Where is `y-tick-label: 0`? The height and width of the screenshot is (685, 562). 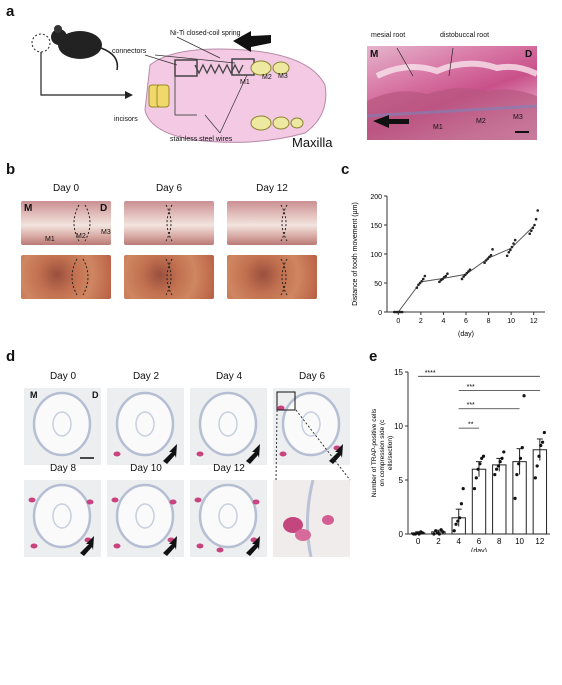 y-tick-label: 0 is located at coordinates (401, 534).